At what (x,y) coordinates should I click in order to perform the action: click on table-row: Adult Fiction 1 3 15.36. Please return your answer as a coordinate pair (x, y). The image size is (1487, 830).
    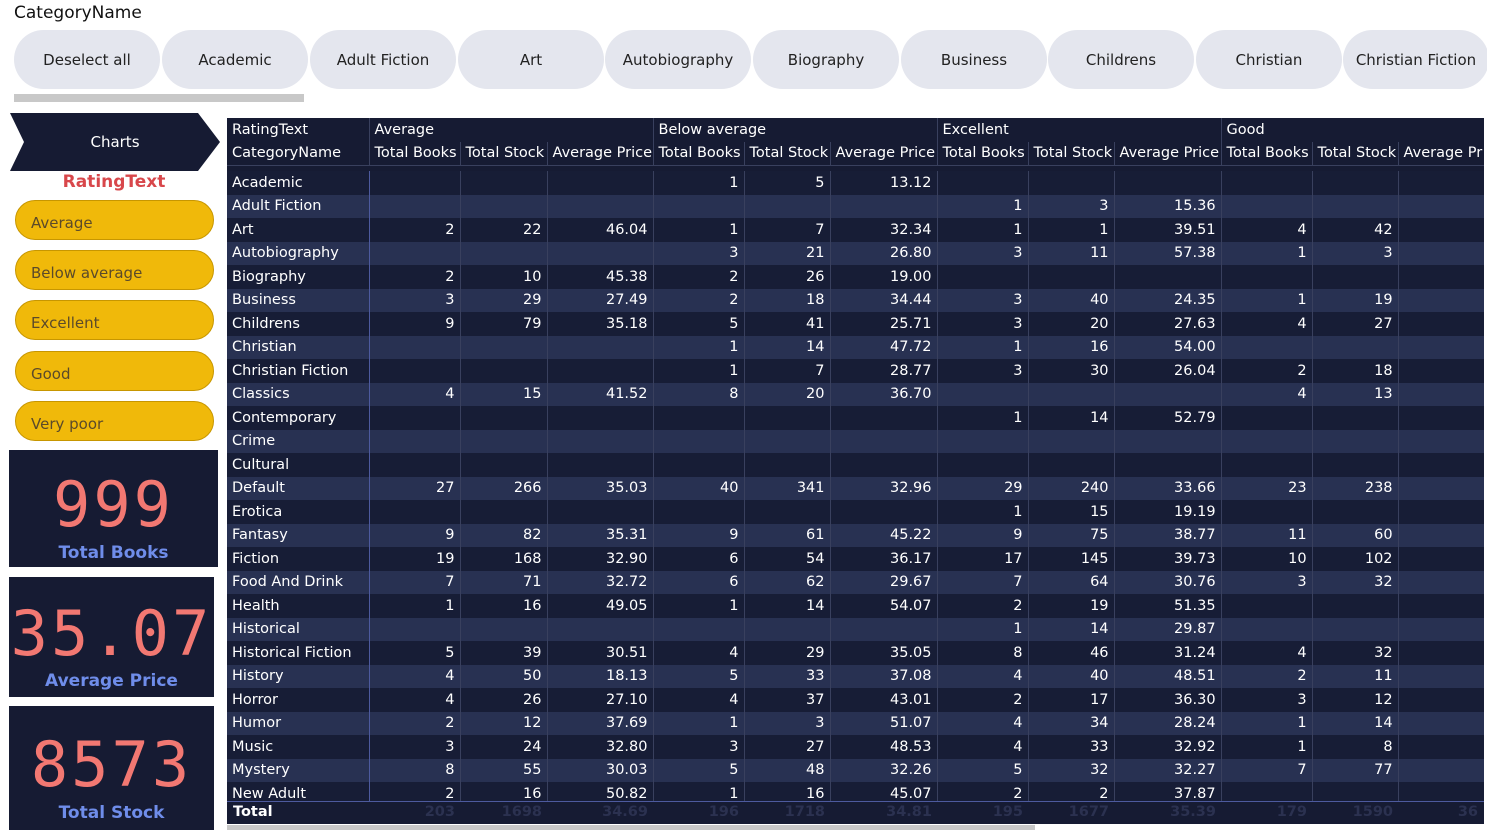
    Looking at the image, I should click on (855, 206).